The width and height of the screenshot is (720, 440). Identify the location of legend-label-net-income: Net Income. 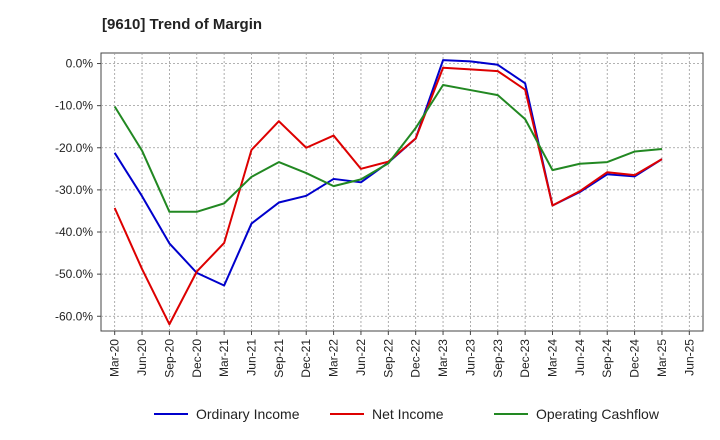
(408, 414).